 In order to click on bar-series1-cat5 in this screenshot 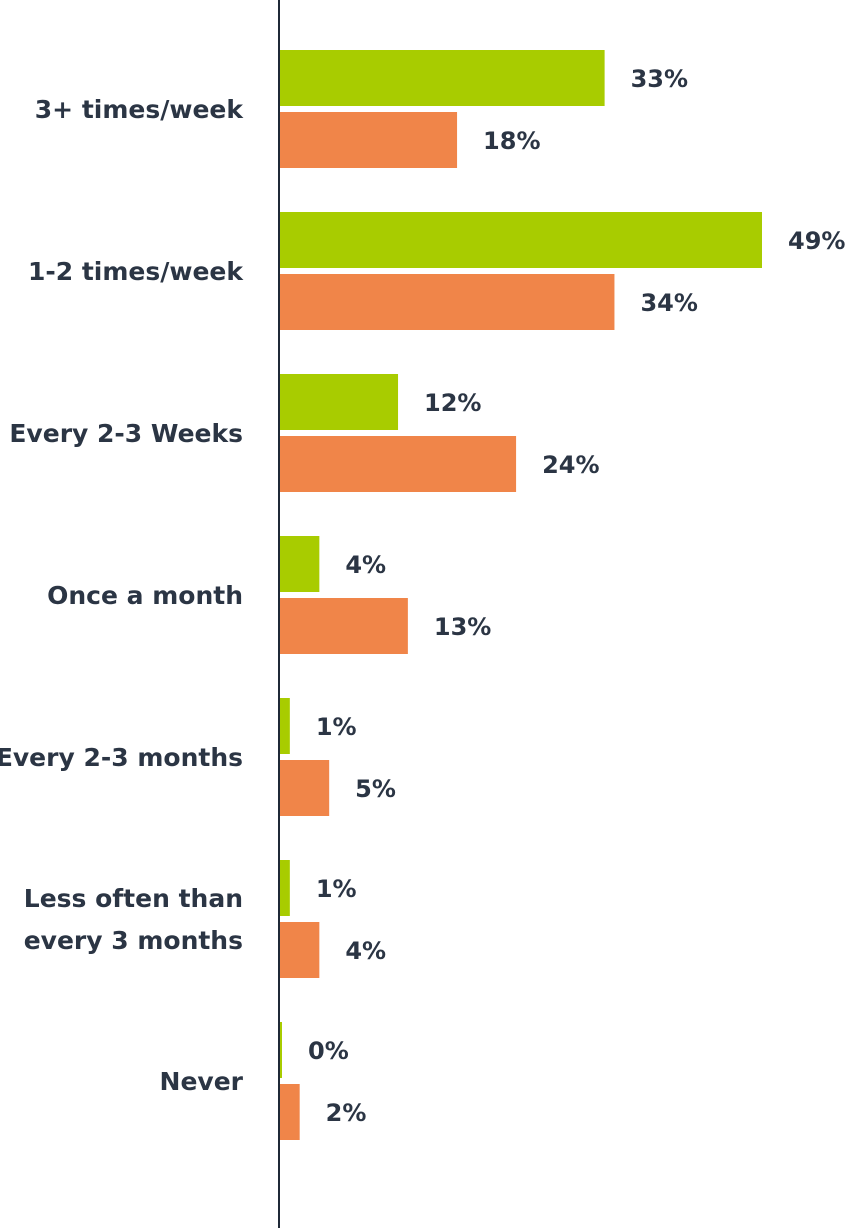, I will do `click(285, 726)`.